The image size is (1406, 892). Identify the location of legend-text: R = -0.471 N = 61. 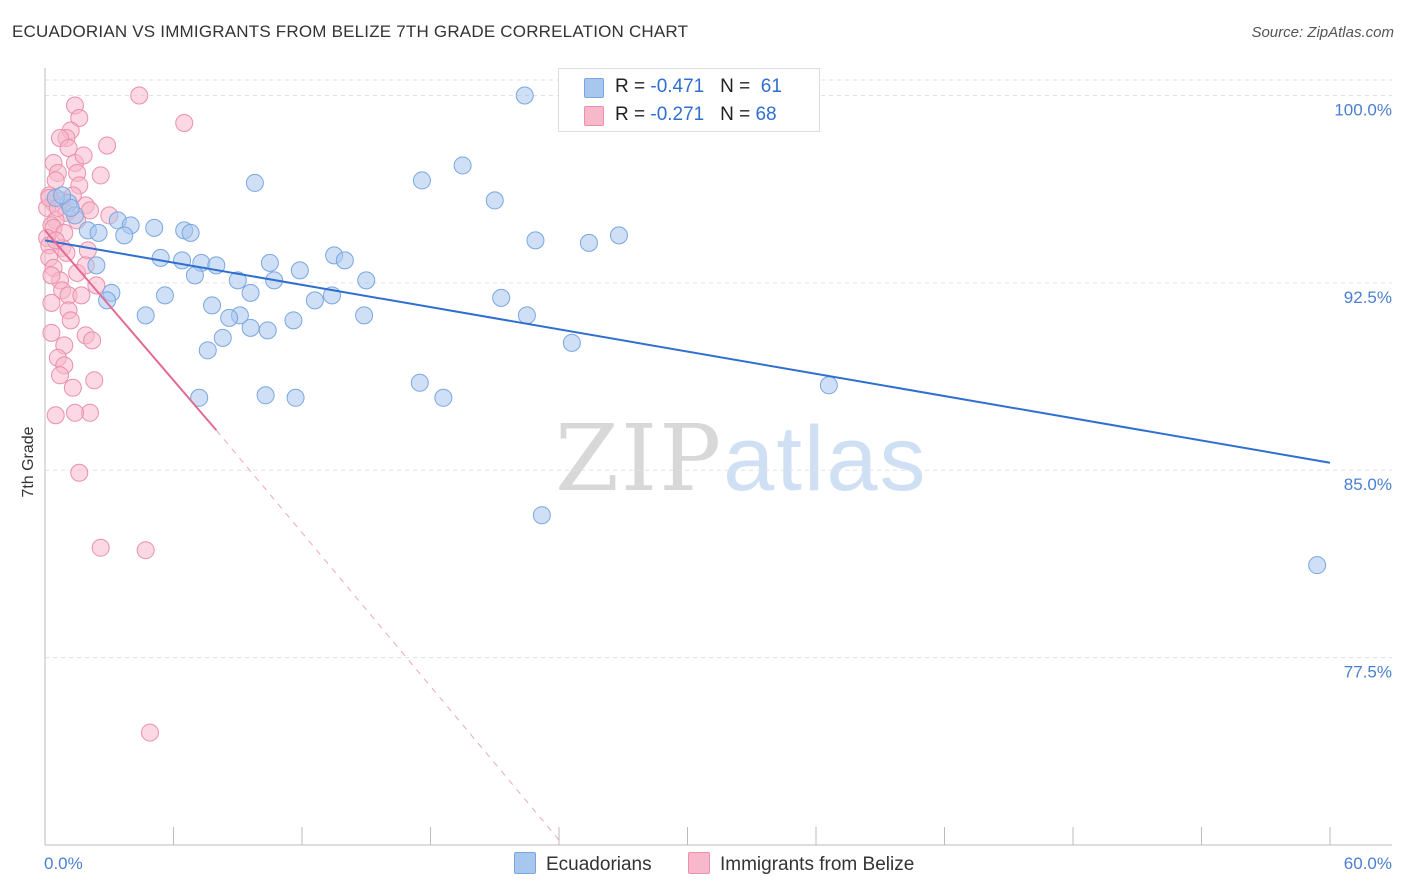
(698, 87).